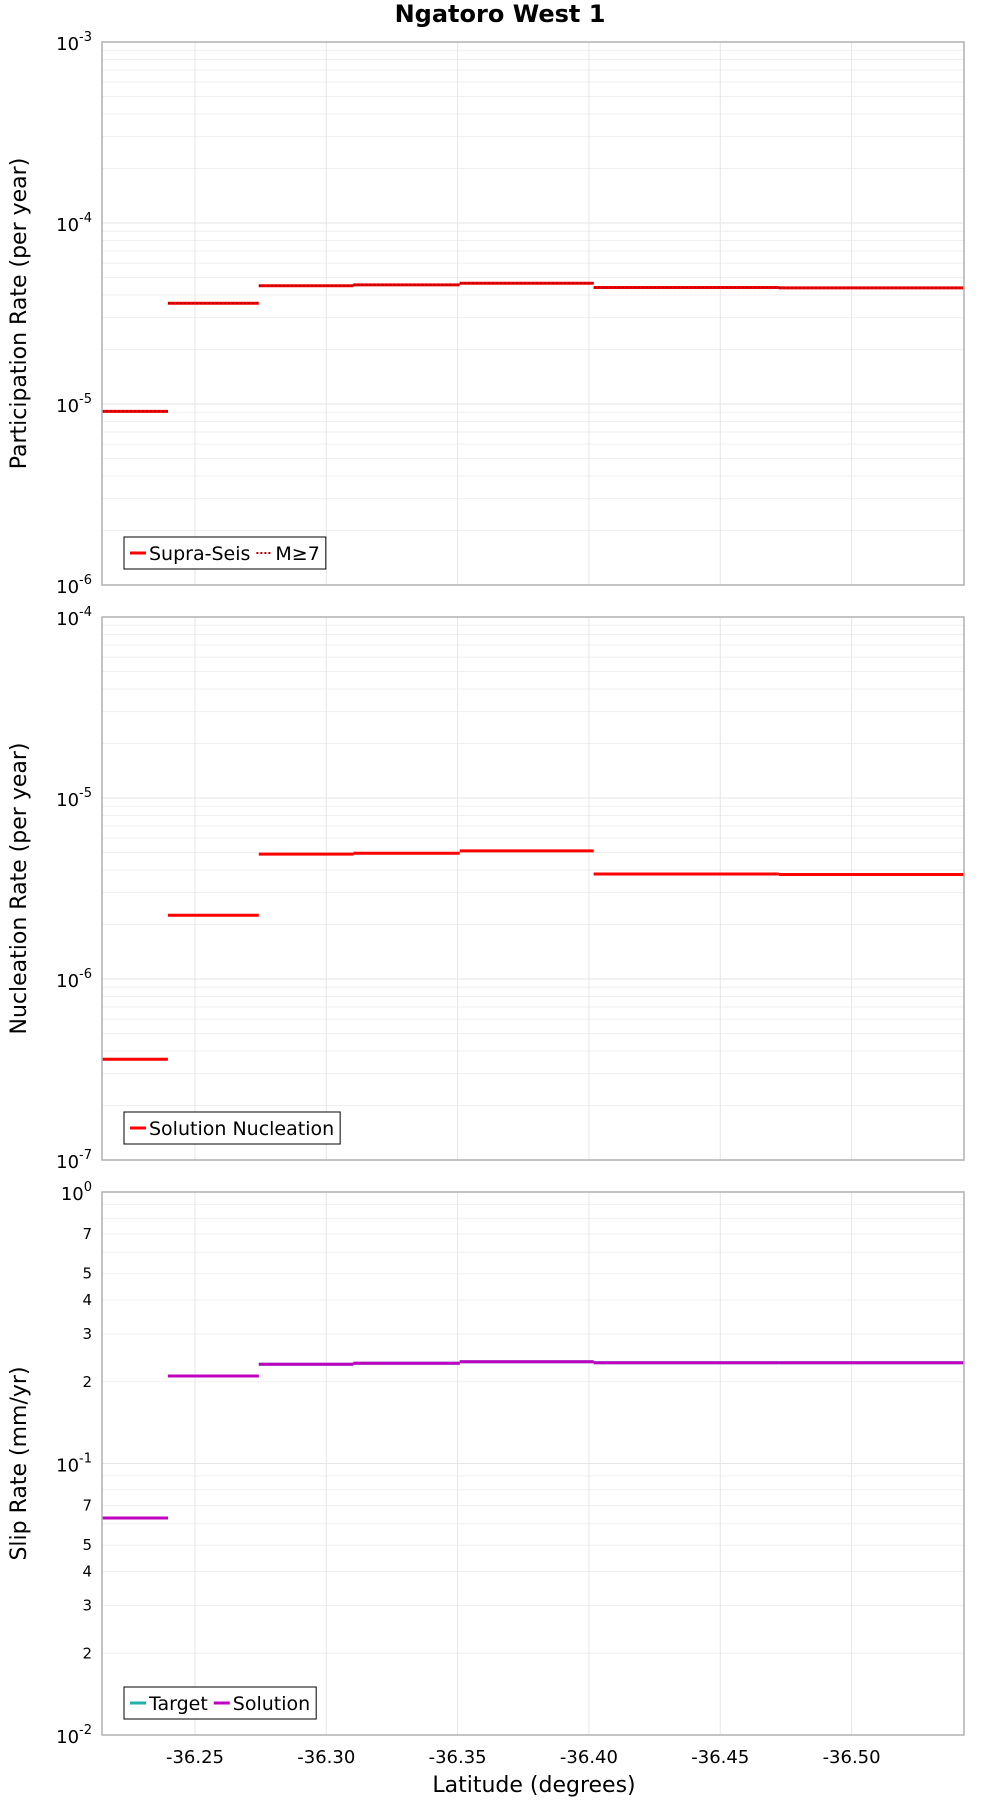 The width and height of the screenshot is (1000, 1800). I want to click on series-solution, so click(533, 1440).